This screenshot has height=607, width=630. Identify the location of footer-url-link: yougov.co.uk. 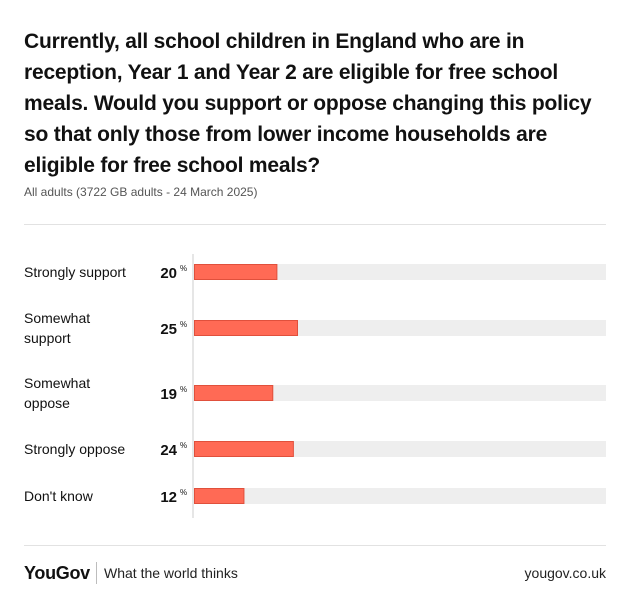
(565, 573).